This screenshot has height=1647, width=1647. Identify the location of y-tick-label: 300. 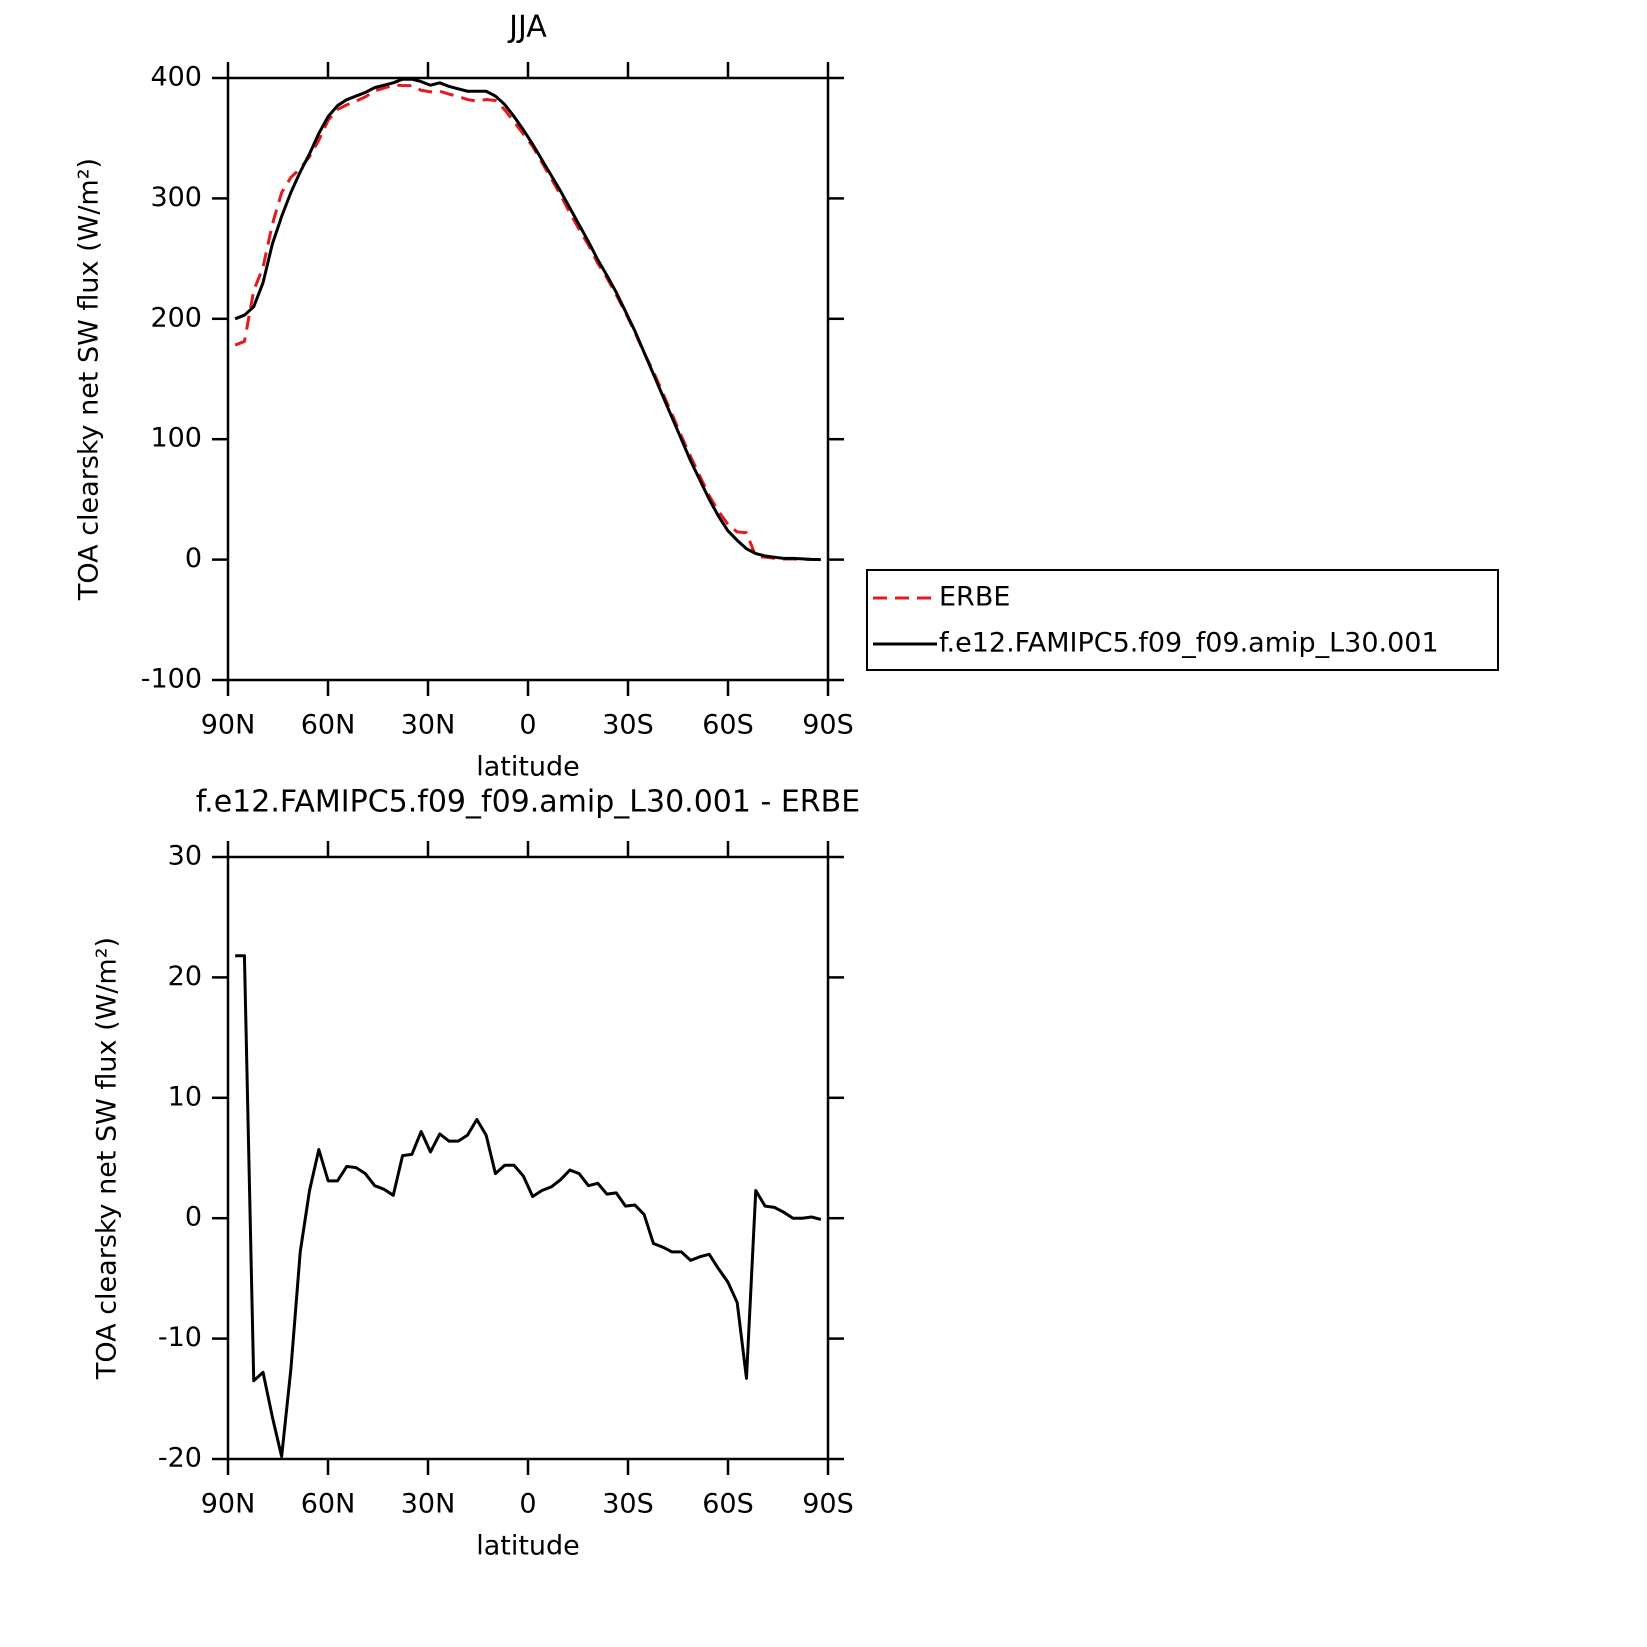
(176, 197).